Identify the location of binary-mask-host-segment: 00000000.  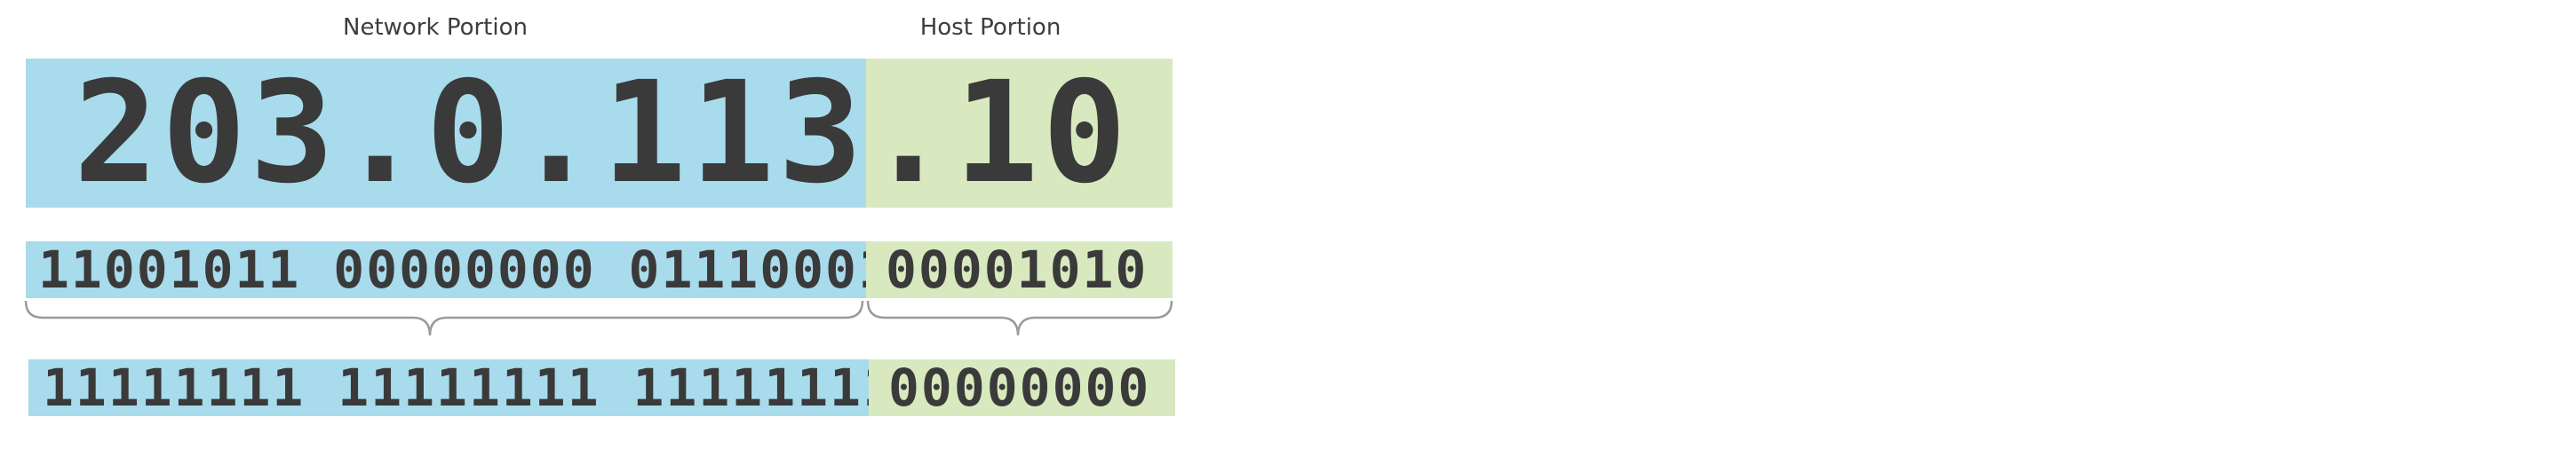
(1022, 387).